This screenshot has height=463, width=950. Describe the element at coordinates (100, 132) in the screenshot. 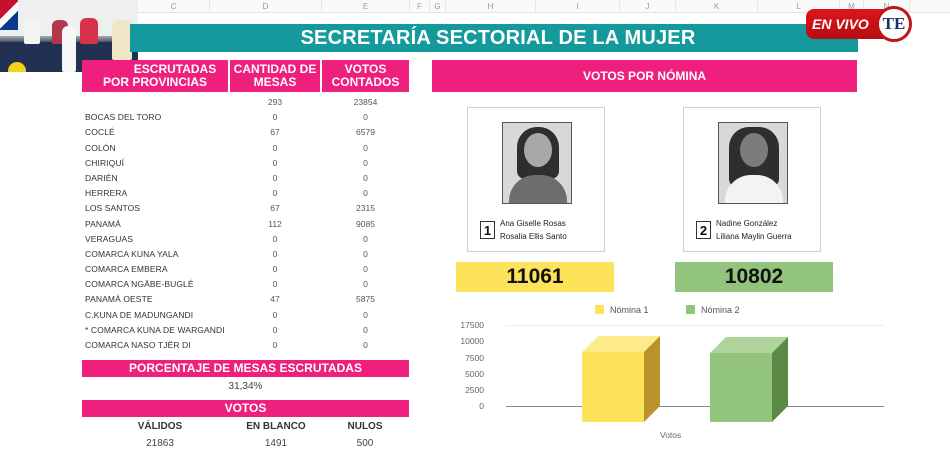

I see `province-name: COCLÉ` at that location.